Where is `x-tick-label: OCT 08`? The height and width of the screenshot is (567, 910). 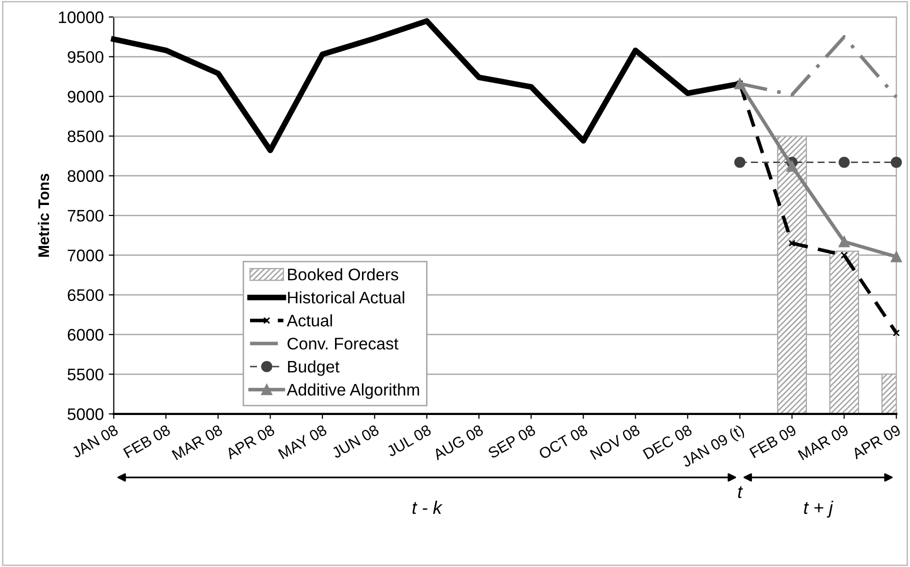 x-tick-label: OCT 08 is located at coordinates (563, 442).